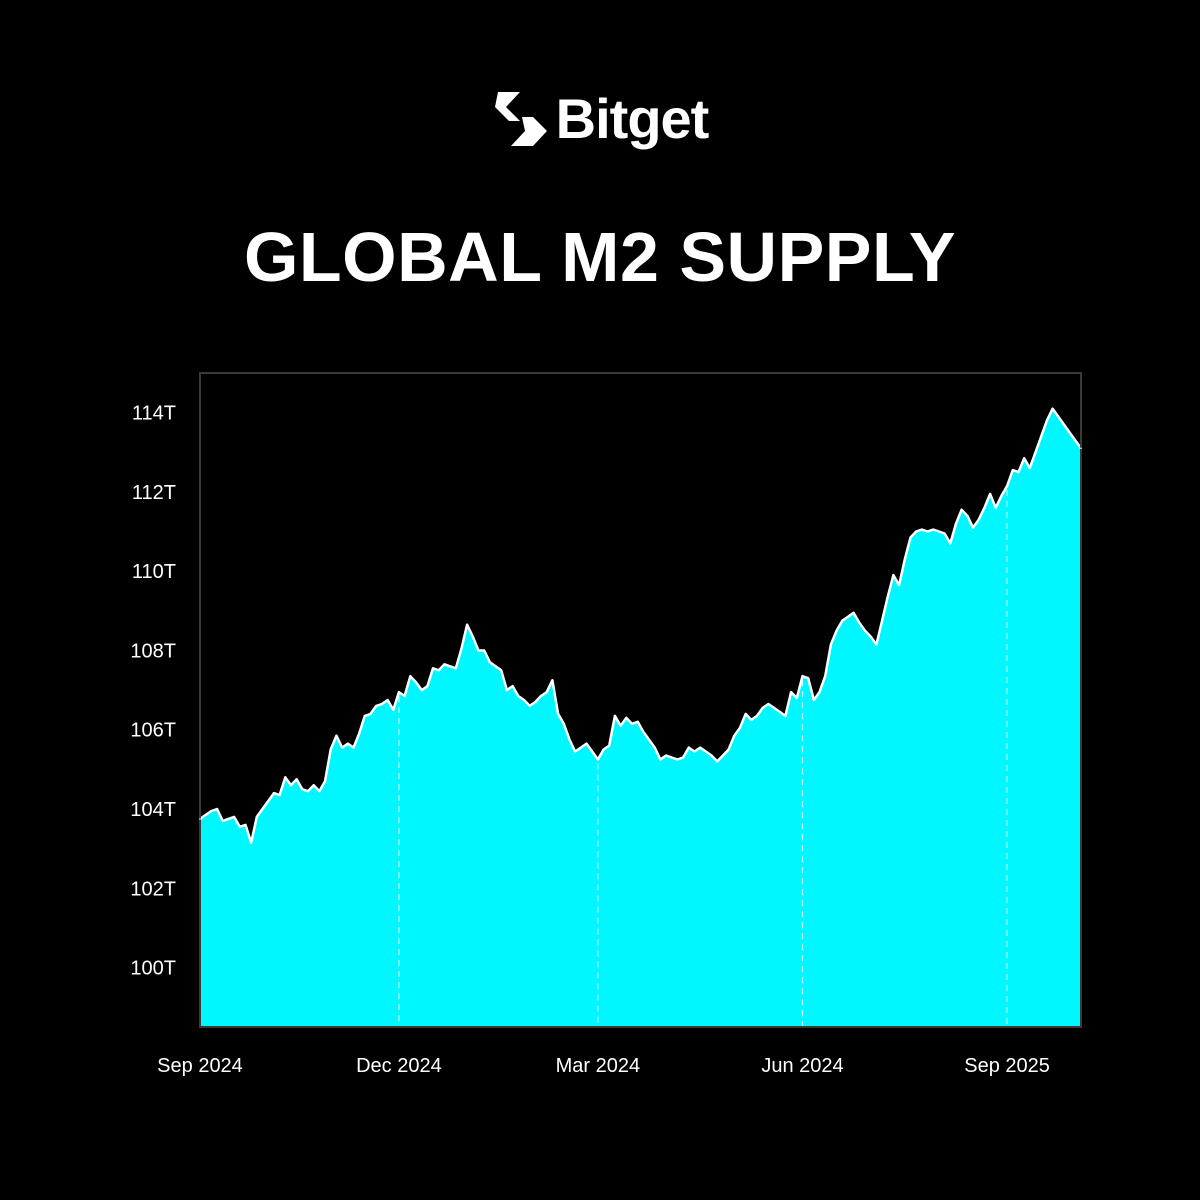 The image size is (1200, 1200). What do you see at coordinates (153, 731) in the screenshot?
I see `y-tick-label: 106T` at bounding box center [153, 731].